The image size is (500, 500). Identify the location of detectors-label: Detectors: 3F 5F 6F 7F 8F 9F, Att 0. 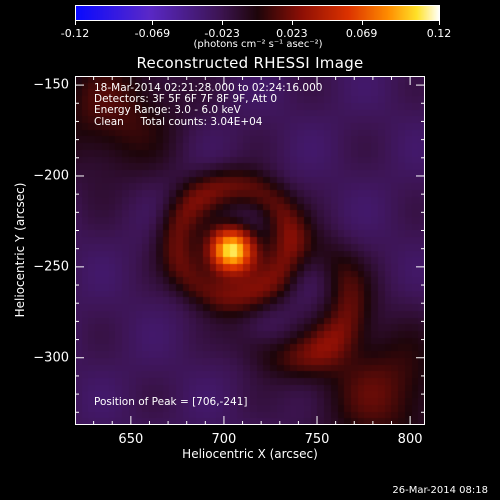
(186, 99).